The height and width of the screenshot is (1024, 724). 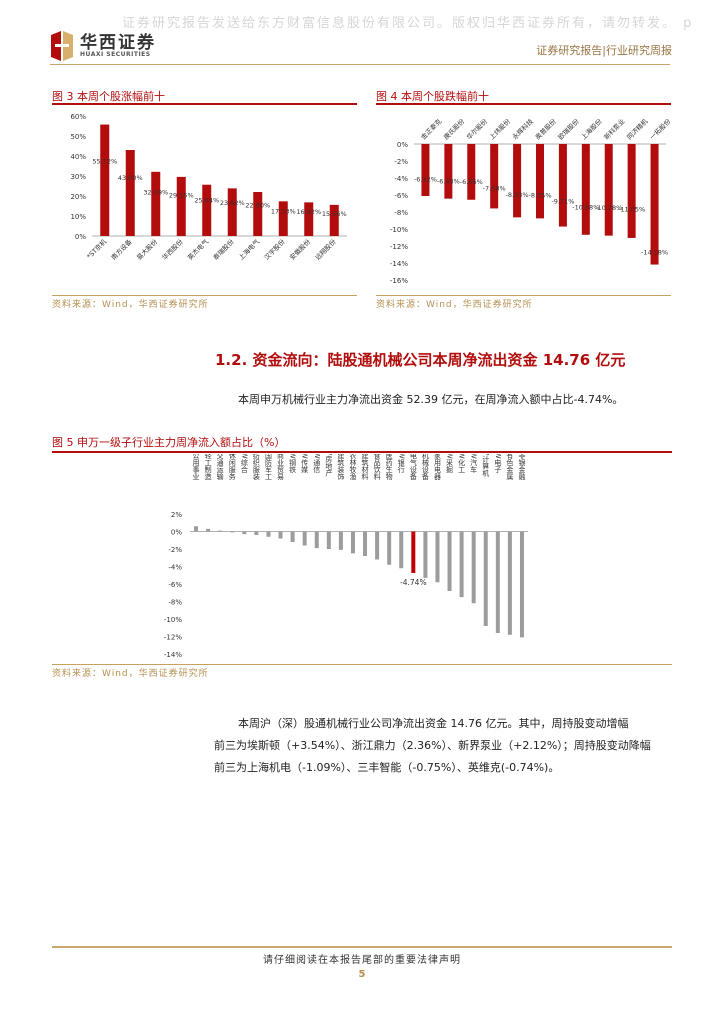 I want to click on fig3-ytick-label: 0%, so click(x=80, y=237).